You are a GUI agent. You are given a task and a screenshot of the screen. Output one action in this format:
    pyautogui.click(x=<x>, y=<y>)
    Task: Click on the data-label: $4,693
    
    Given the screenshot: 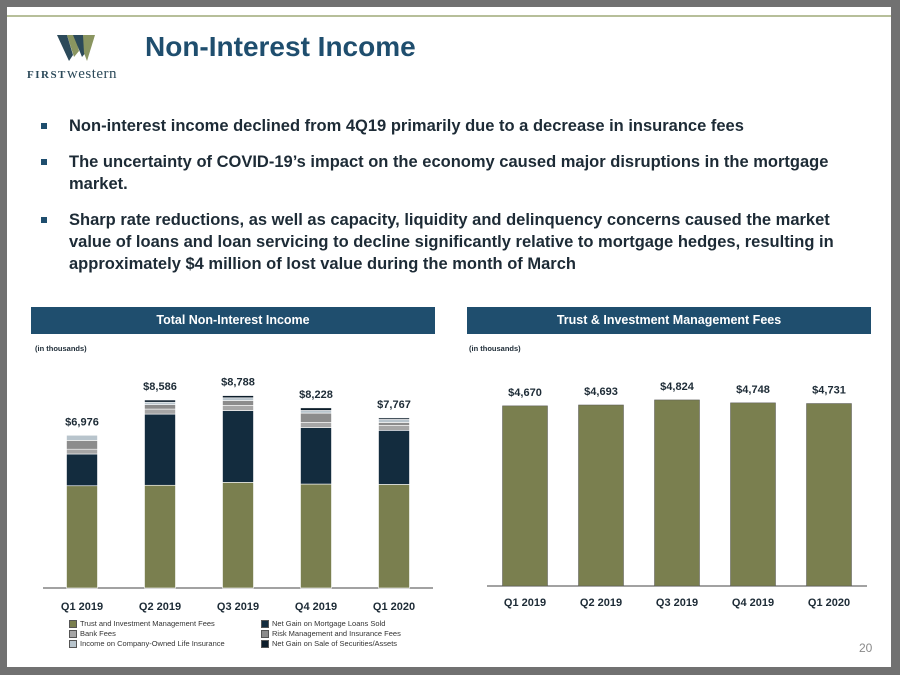 What is the action you would take?
    pyautogui.click(x=601, y=392)
    